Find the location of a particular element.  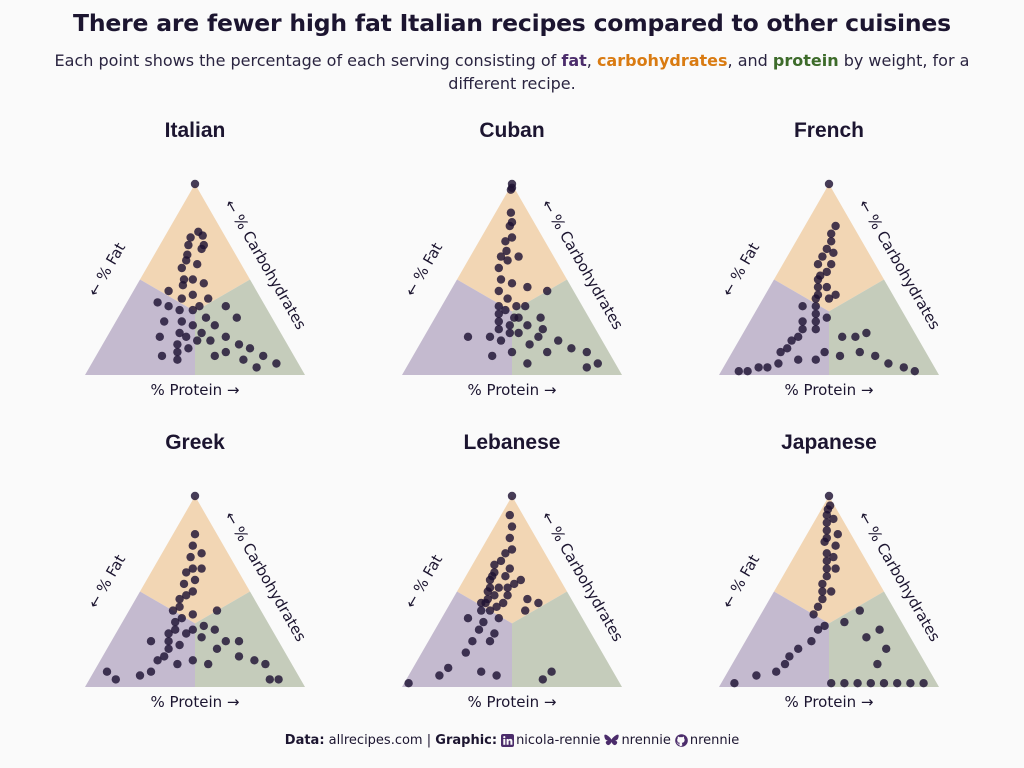

panel-greek: Greek← % Fat ← % Carbohydrates% Protein → is located at coordinates (197, 571).